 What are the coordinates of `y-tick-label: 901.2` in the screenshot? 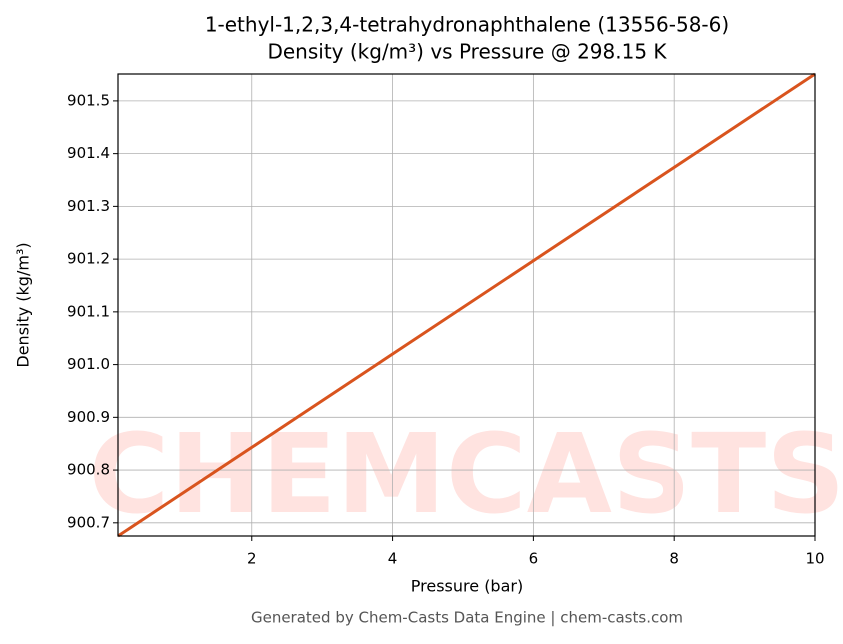 It's located at (88, 259).